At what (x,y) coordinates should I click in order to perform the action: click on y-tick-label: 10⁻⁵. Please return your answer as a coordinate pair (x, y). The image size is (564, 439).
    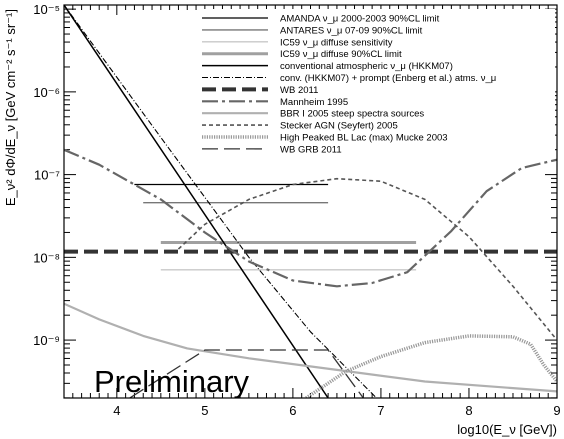
    Looking at the image, I should click on (46, 9).